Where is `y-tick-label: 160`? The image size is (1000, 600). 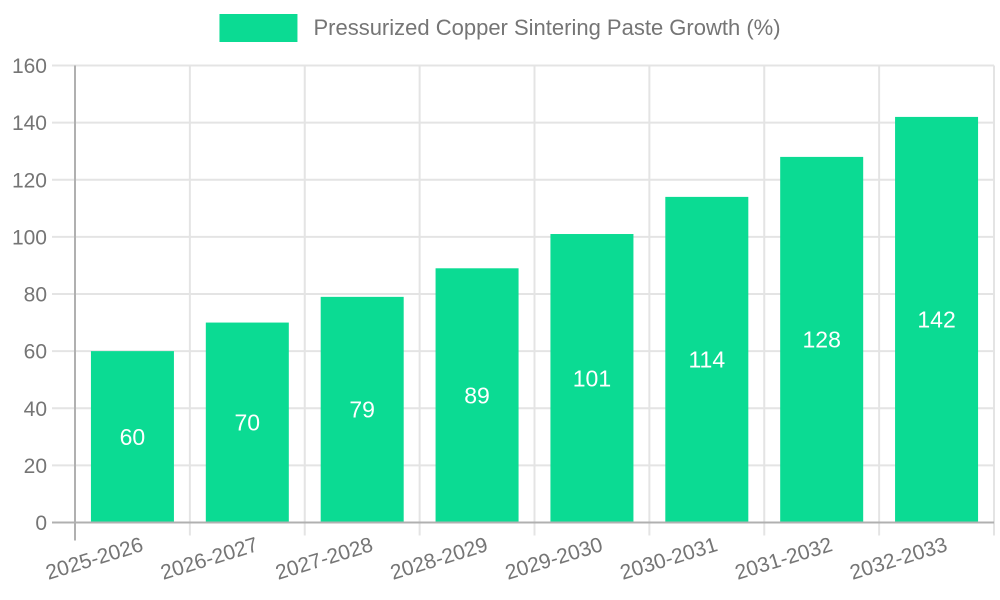
y-tick-label: 160 is located at coordinates (29, 66).